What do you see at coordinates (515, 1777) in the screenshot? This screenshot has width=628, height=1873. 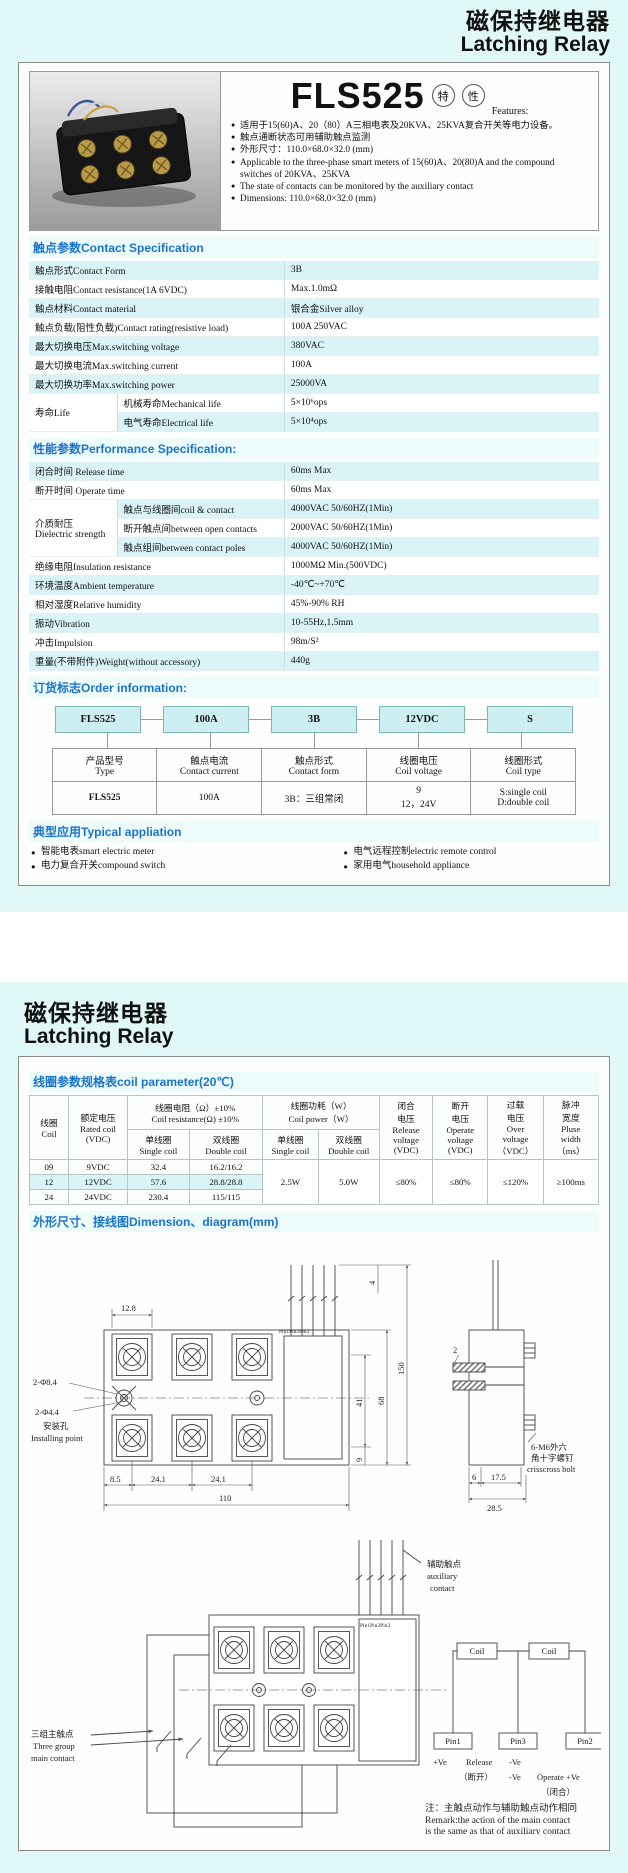 I see `pin3-polarity-2: -Ve` at bounding box center [515, 1777].